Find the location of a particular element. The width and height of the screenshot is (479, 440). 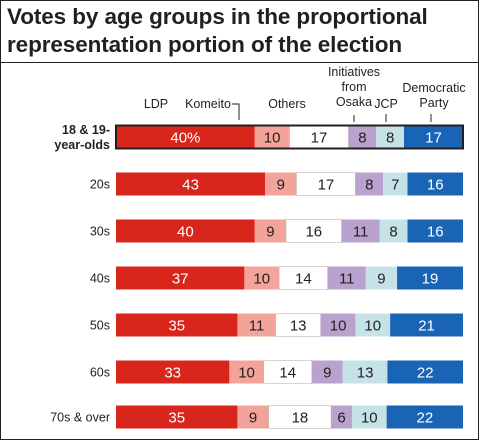

data-label-komeito-60s: 10 is located at coordinates (246, 373).